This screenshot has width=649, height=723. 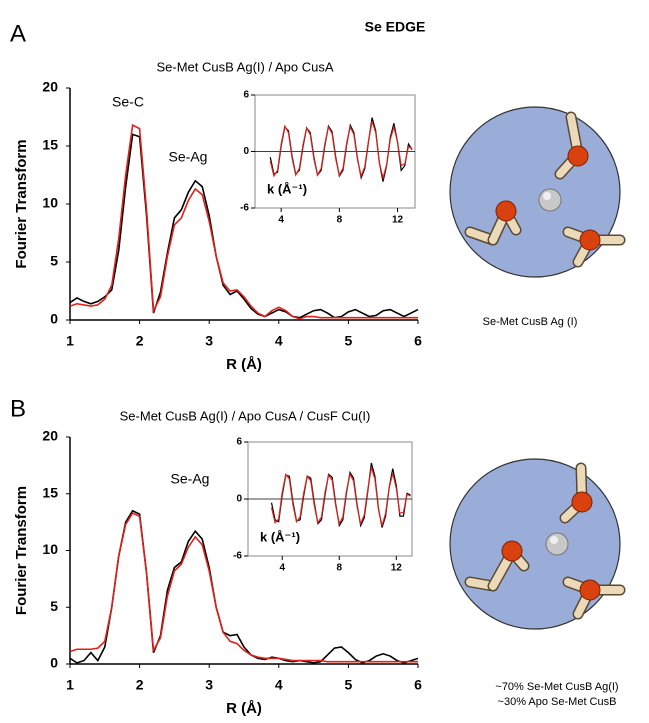 I want to click on figure-title: Se EDGE, so click(x=395, y=27).